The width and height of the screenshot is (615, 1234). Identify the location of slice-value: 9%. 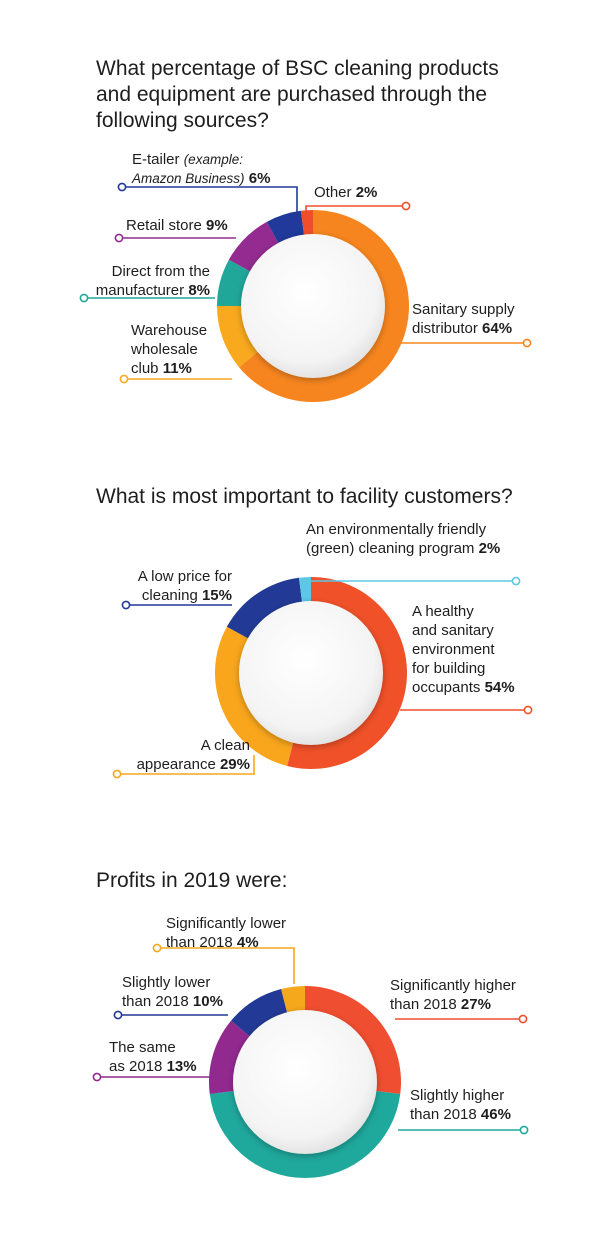
(217, 225).